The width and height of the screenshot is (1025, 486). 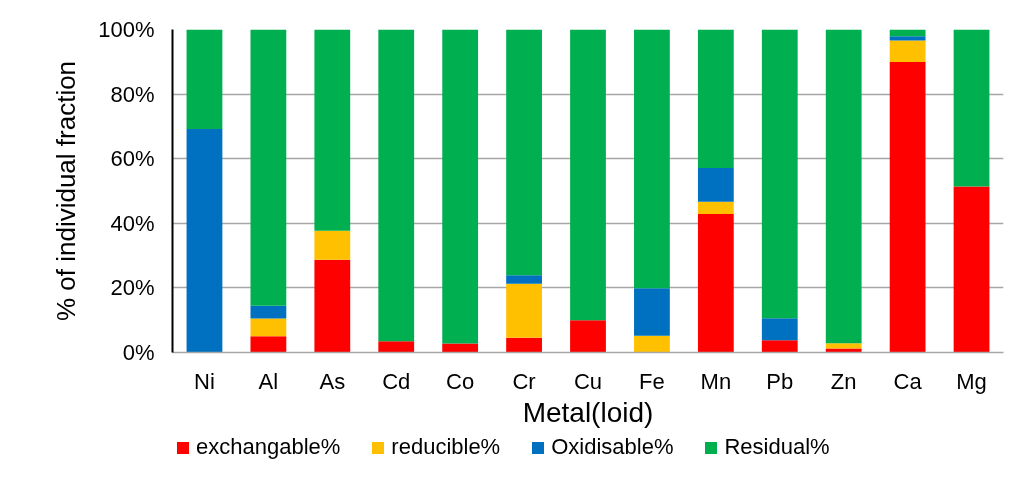 What do you see at coordinates (268, 381) in the screenshot?
I see `x-tick-label: Al` at bounding box center [268, 381].